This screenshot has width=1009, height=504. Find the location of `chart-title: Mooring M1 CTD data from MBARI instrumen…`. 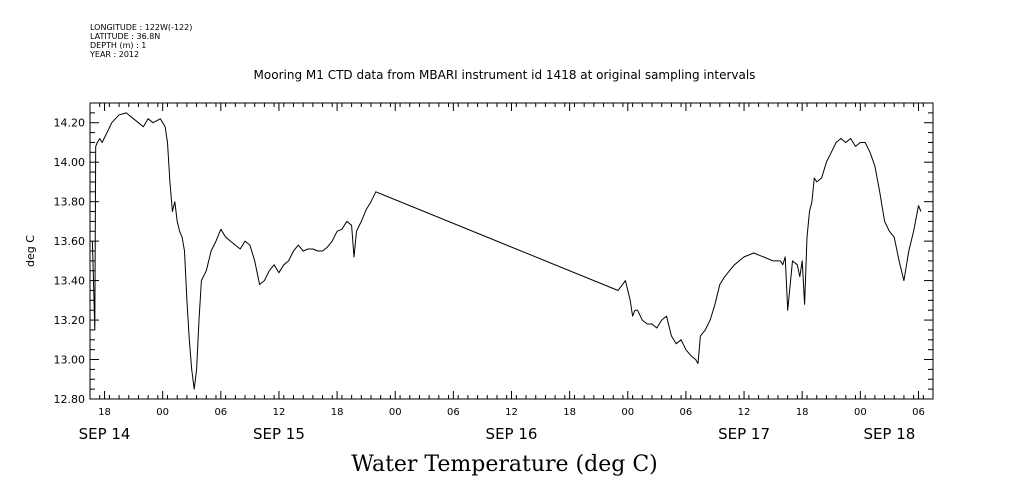

chart-title: Mooring M1 CTD data from MBARI instrumen… is located at coordinates (504, 75).